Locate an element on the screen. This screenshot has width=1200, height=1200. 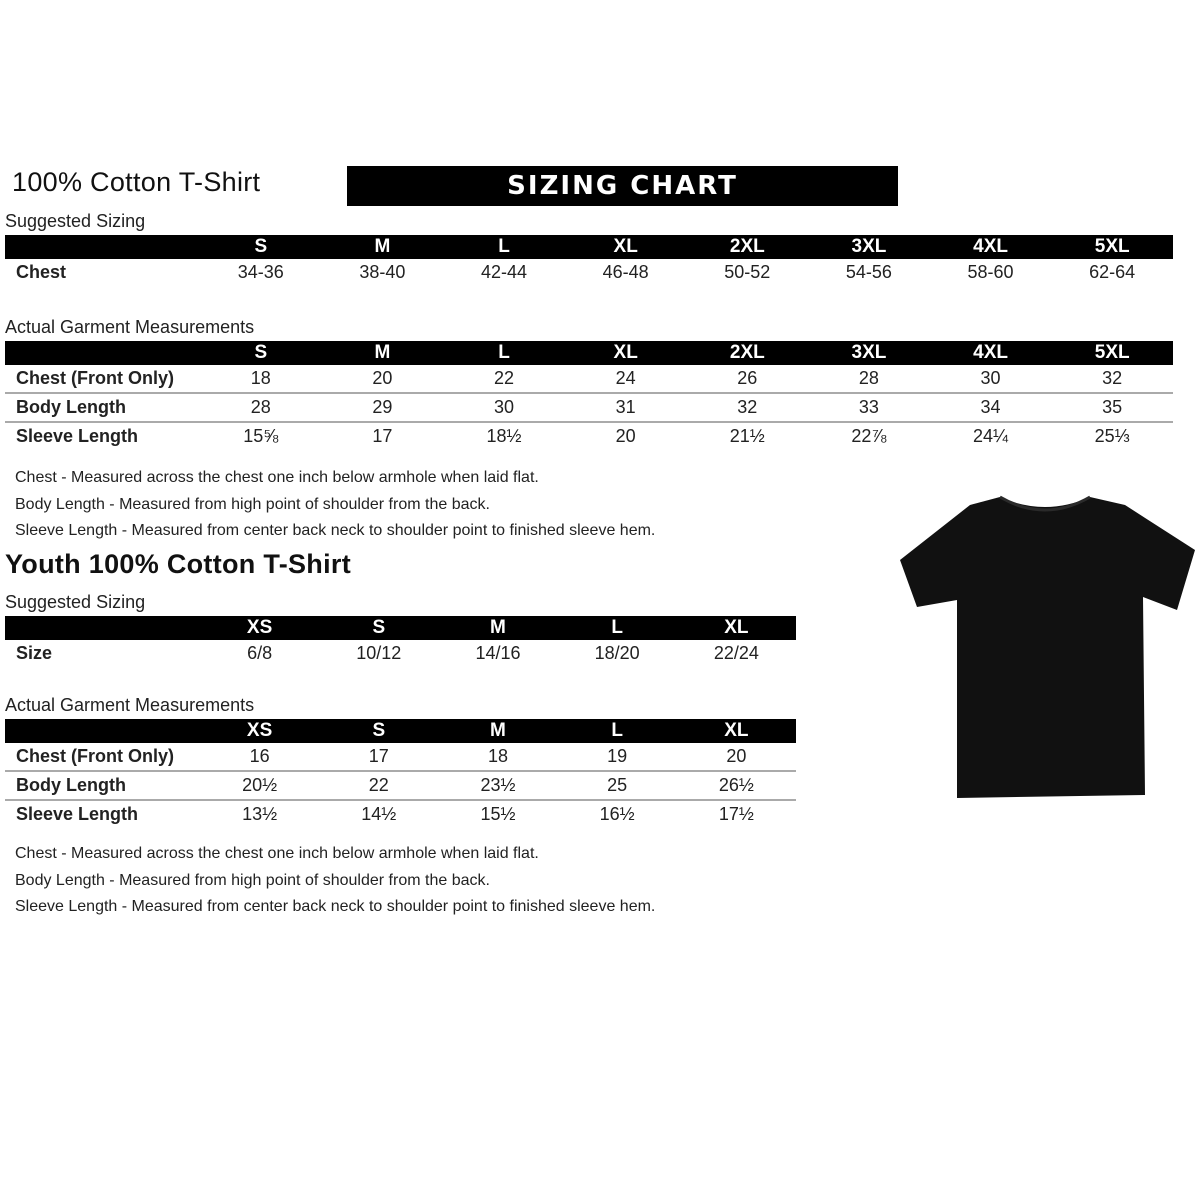
measurement-cell: 46-48 is located at coordinates (625, 272).